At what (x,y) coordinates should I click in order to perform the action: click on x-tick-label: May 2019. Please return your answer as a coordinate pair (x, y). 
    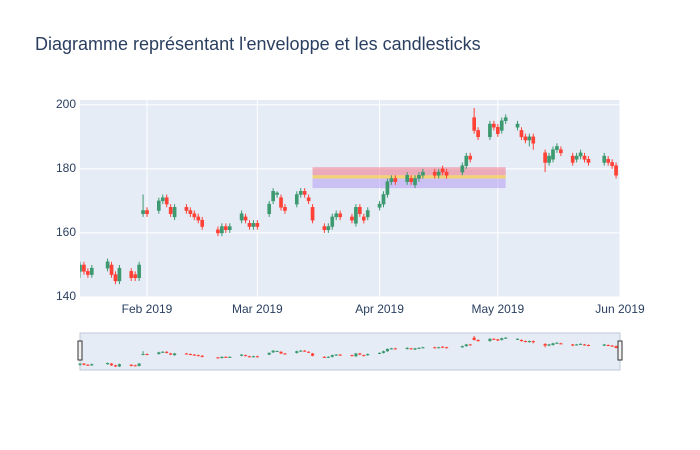
    Looking at the image, I should click on (497, 309).